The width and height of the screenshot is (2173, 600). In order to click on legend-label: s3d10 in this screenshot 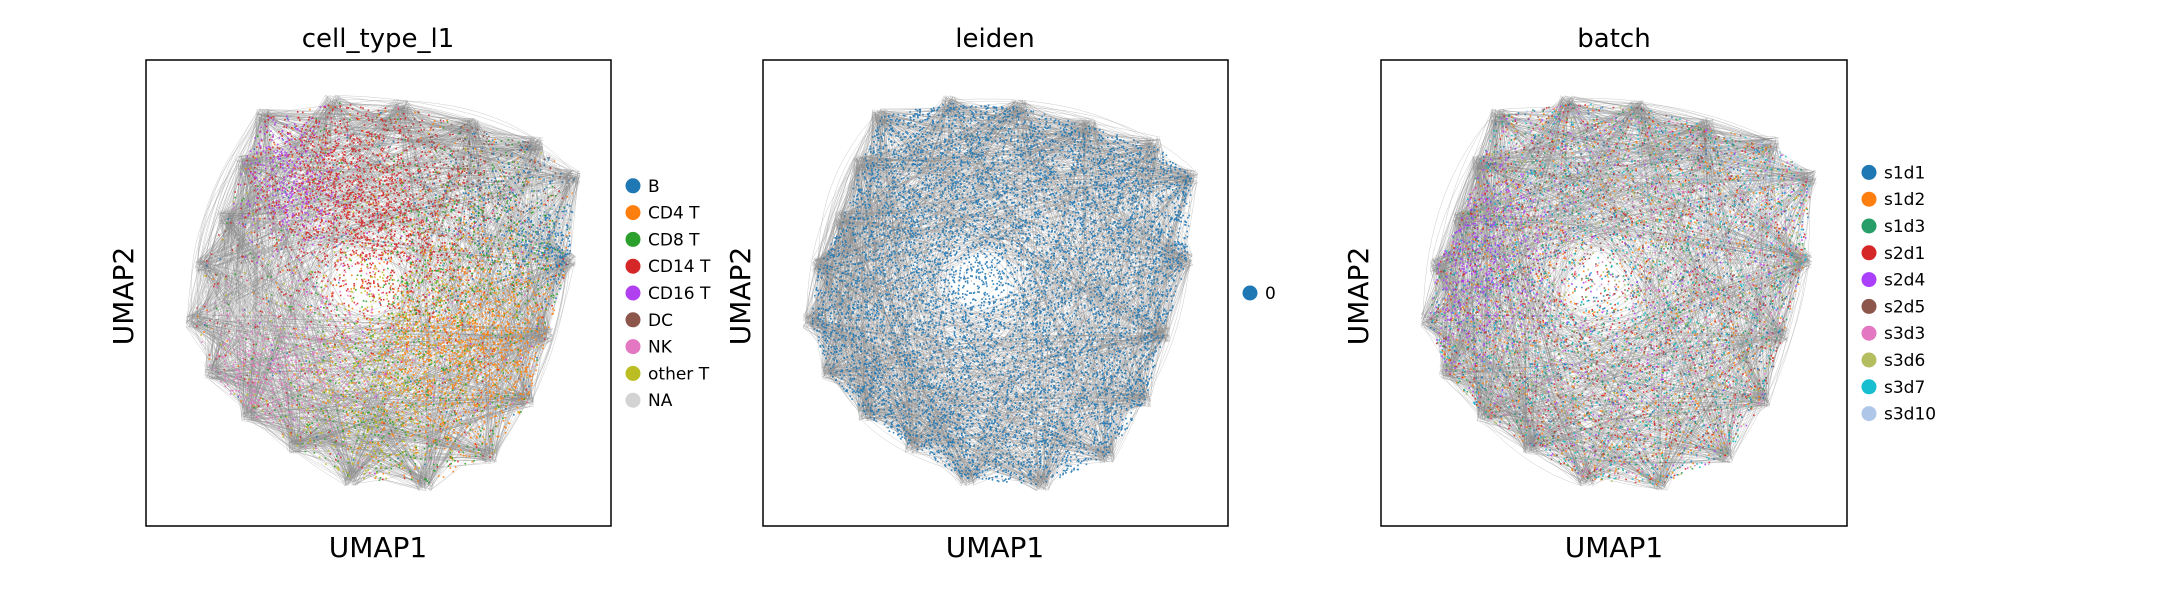, I will do `click(1910, 415)`.